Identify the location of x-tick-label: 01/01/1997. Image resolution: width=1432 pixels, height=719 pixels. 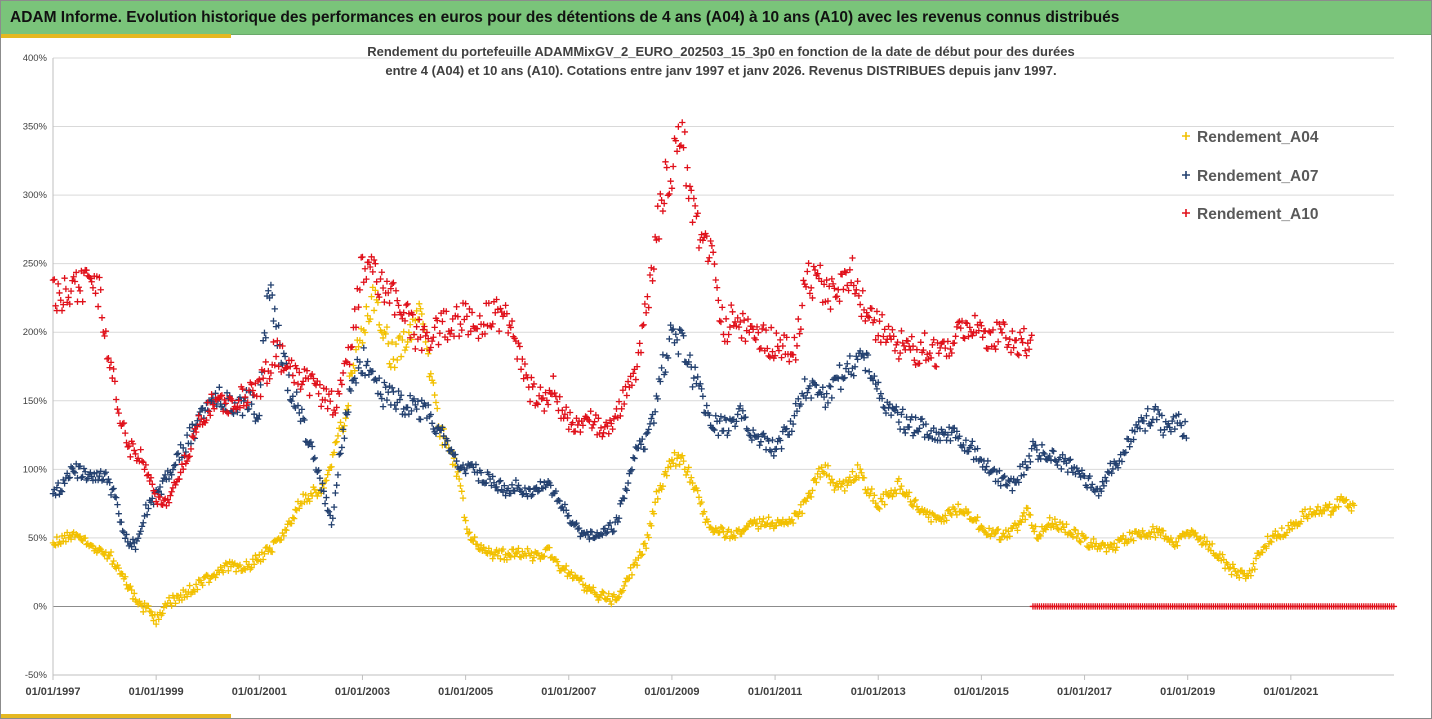
(52, 692).